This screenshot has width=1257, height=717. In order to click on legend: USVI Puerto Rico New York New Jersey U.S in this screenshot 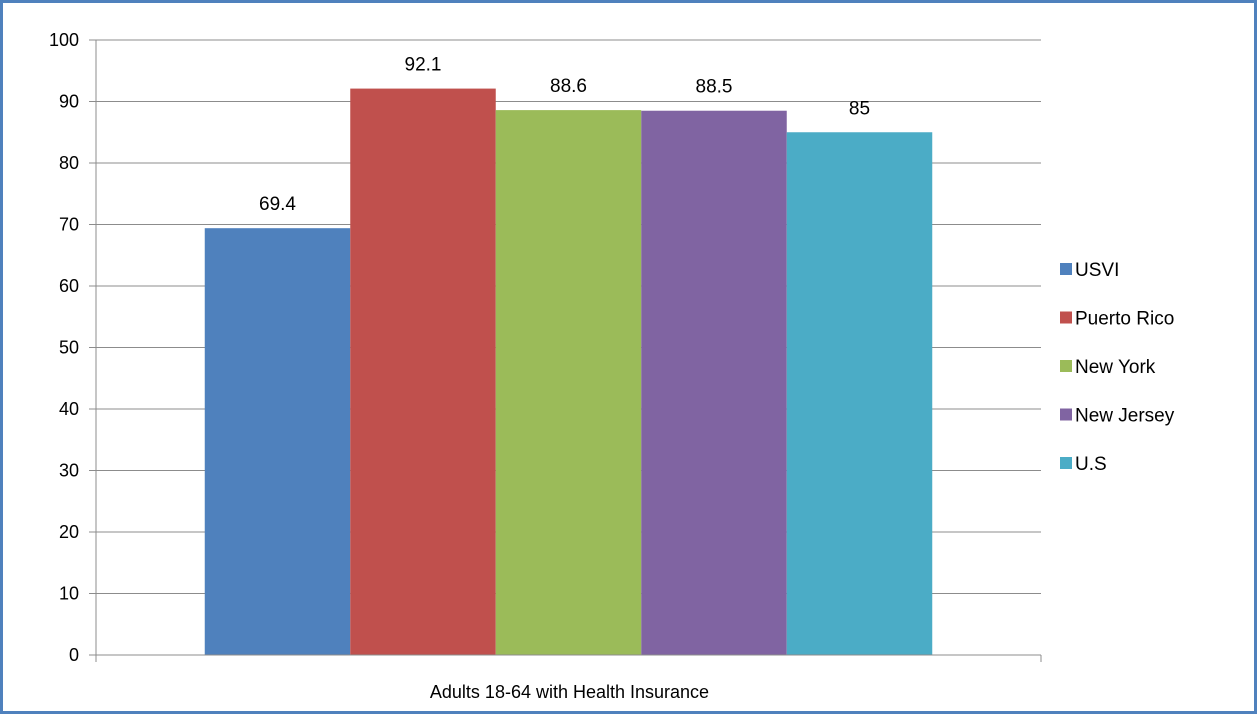, I will do `click(1117, 367)`.